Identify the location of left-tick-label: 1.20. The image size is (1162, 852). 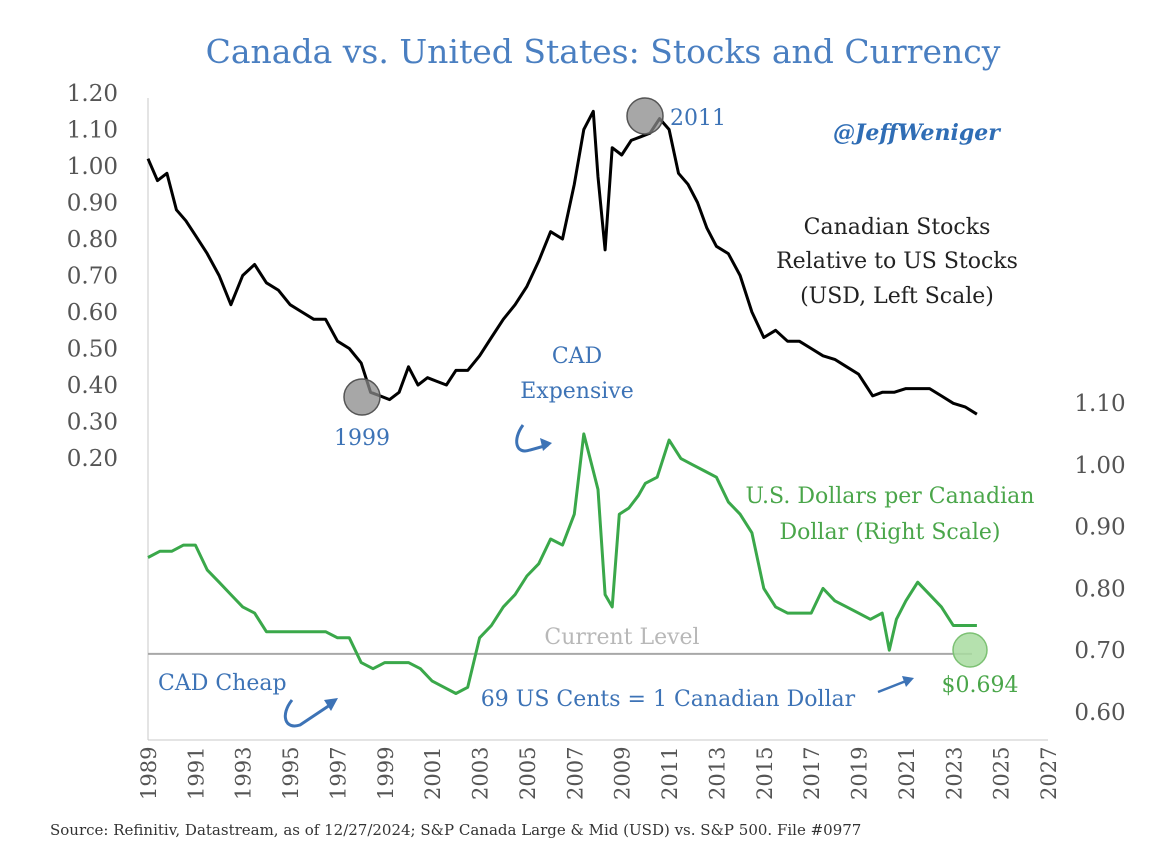
(92, 94).